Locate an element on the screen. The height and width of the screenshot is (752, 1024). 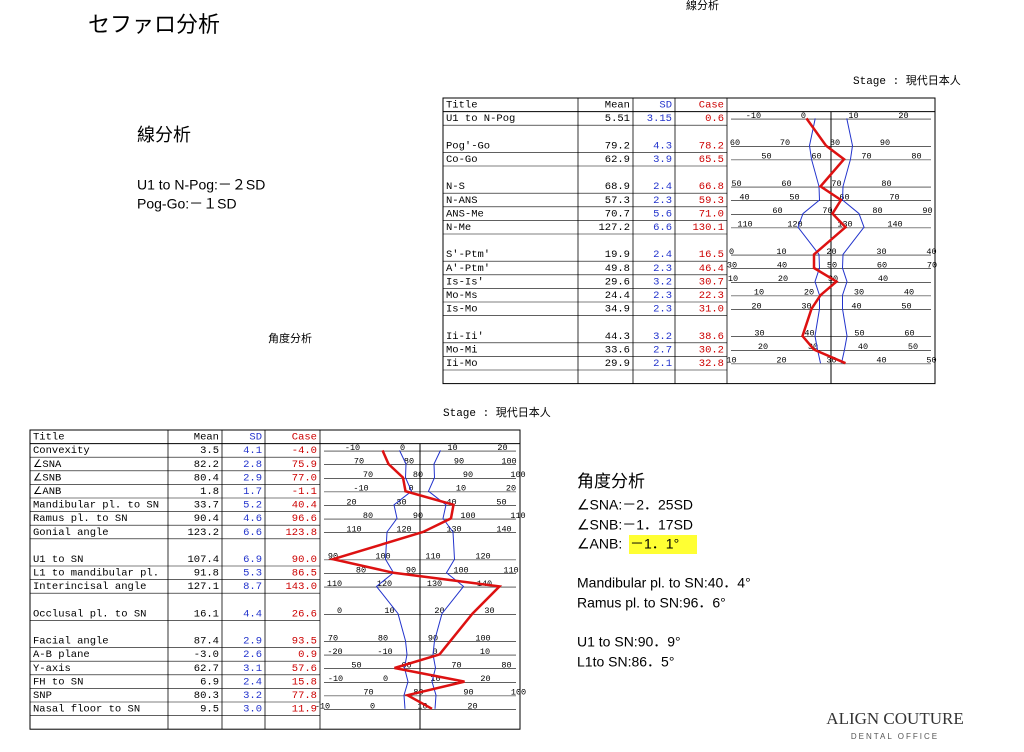
cell: 78.2 is located at coordinates (711, 146).